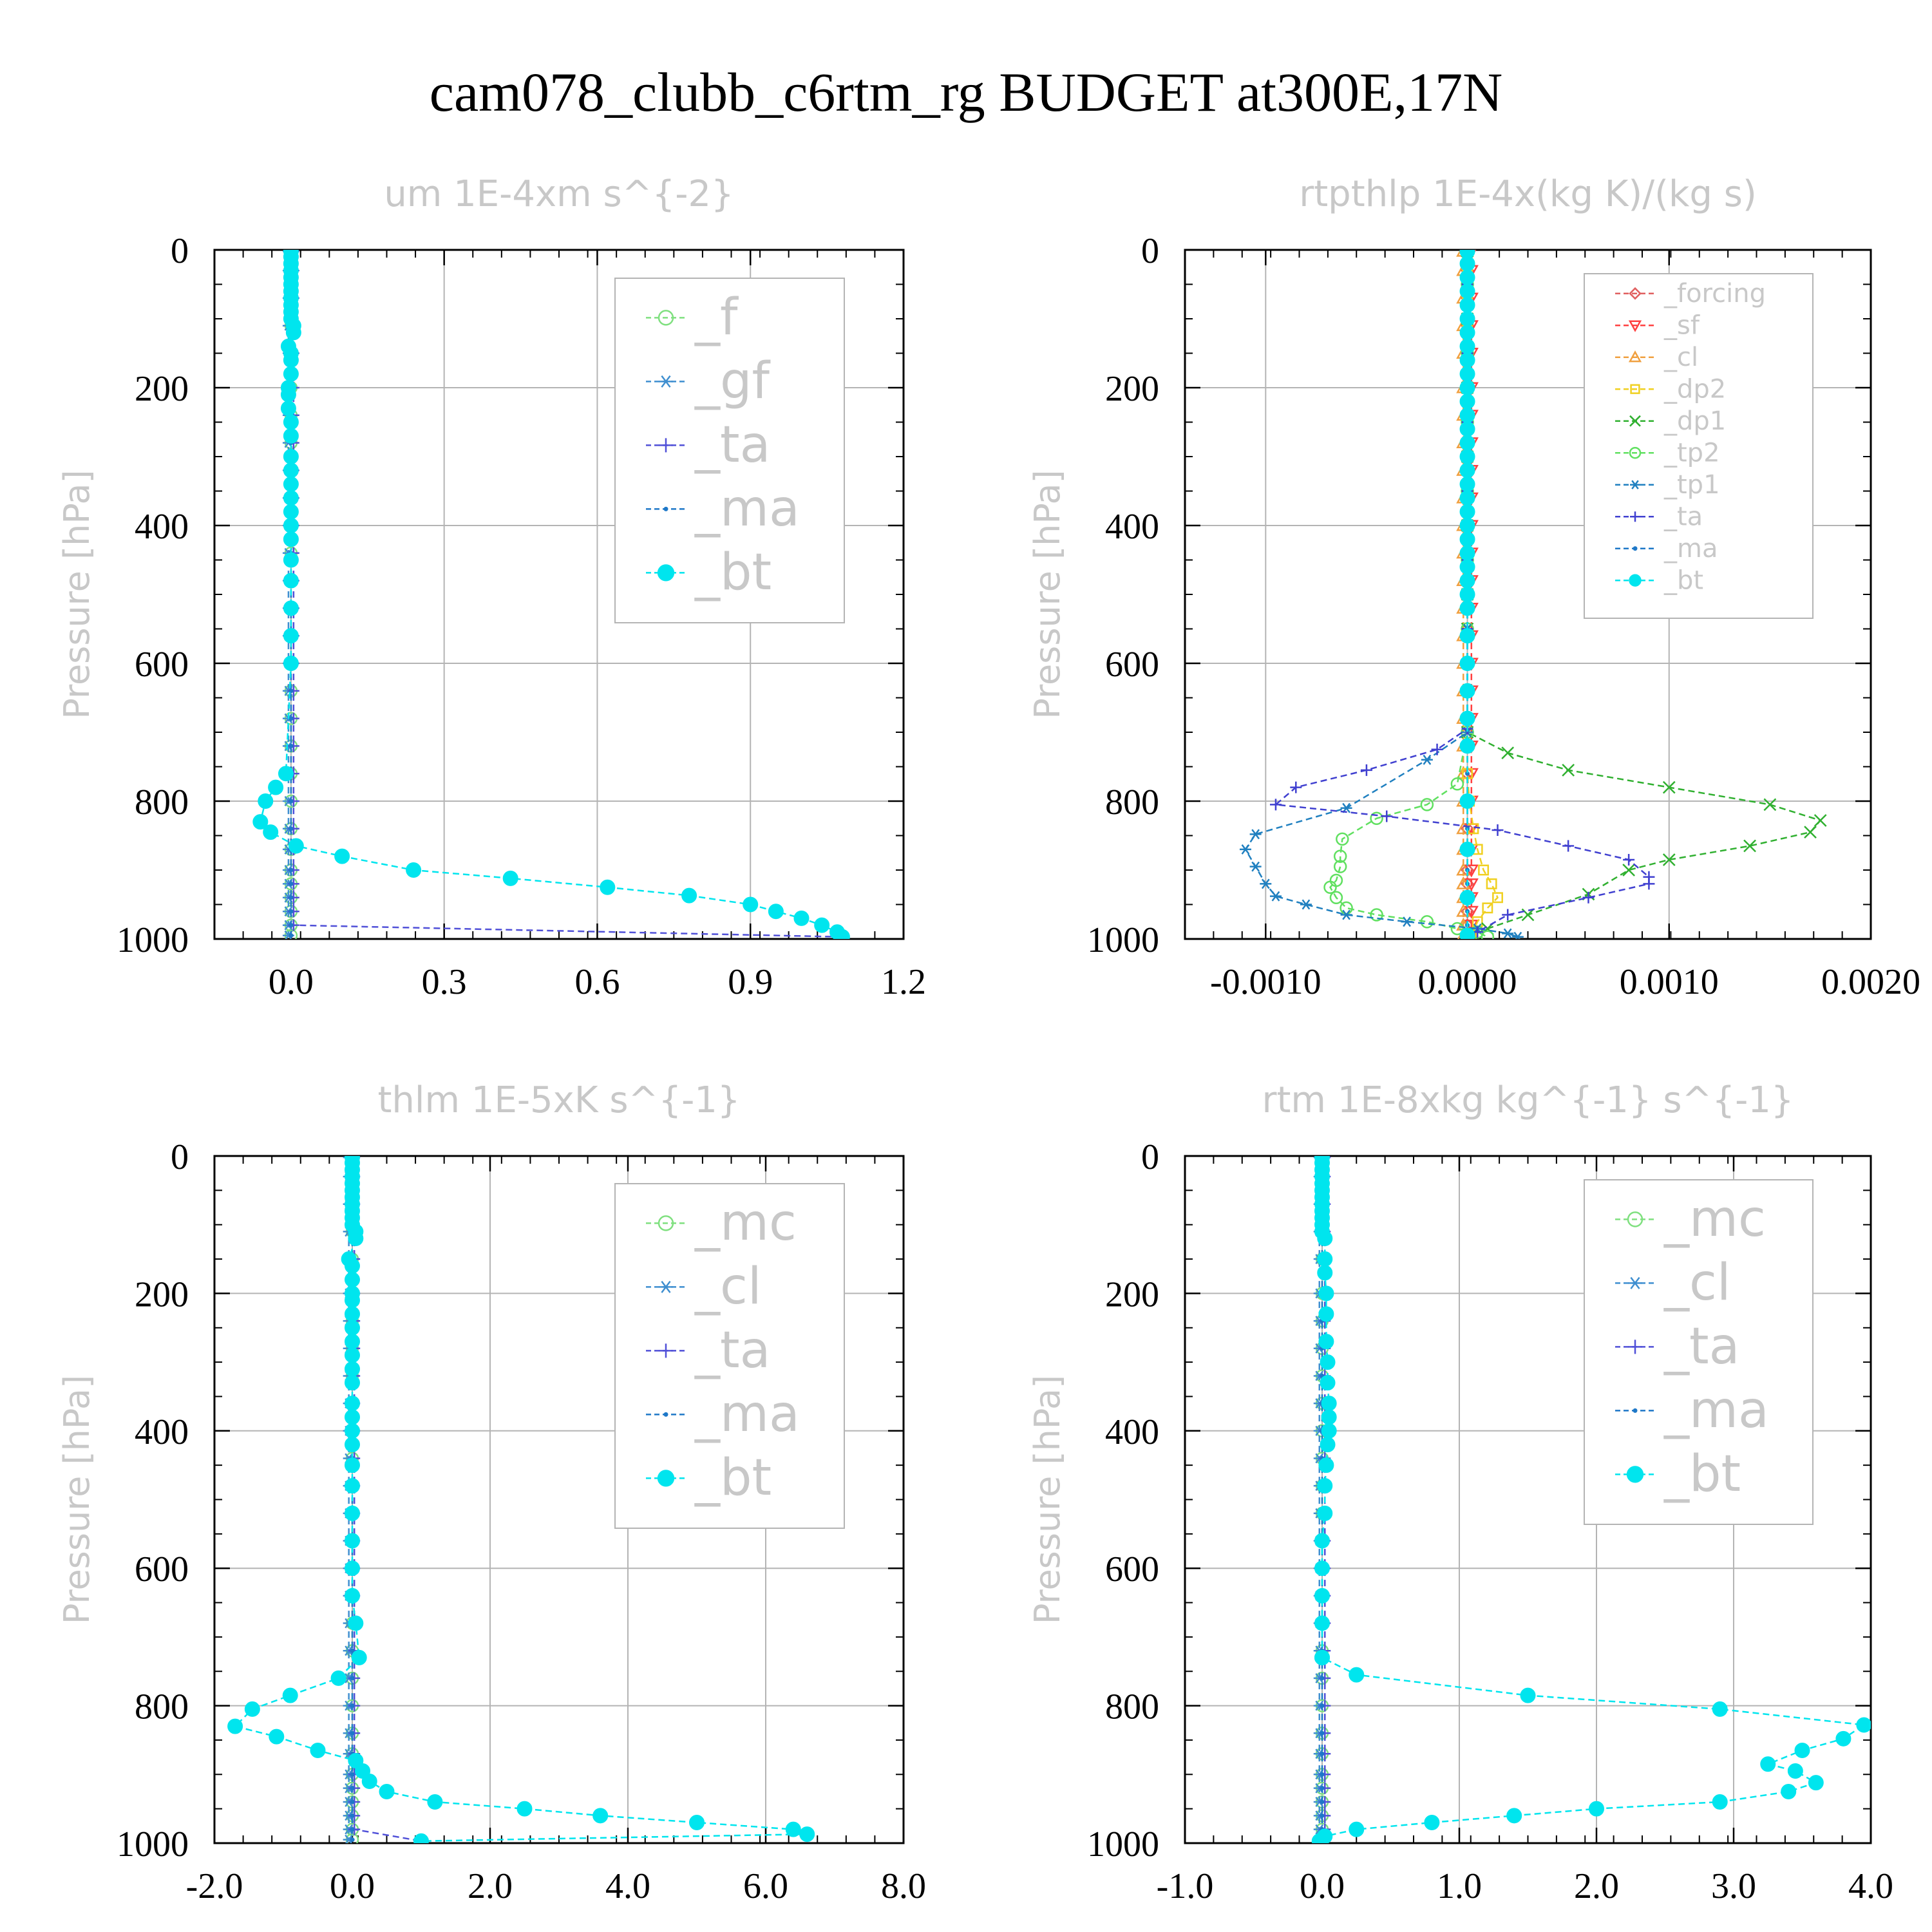 The image size is (1932, 1932). What do you see at coordinates (1123, 940) in the screenshot?
I see `y-tick-label: 1000` at bounding box center [1123, 940].